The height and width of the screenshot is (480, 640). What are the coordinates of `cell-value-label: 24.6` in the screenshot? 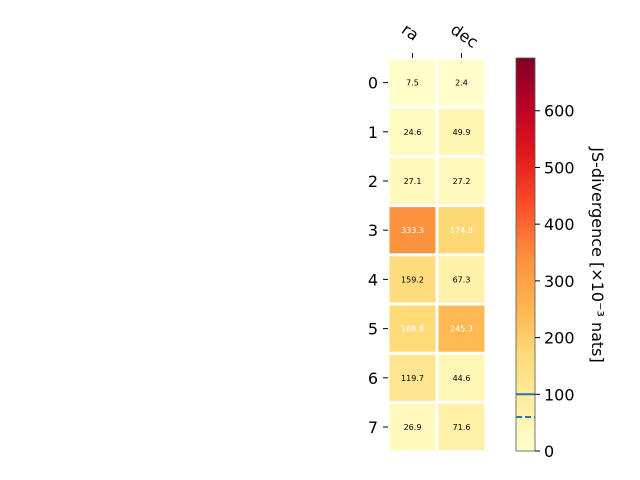 It's located at (413, 132).